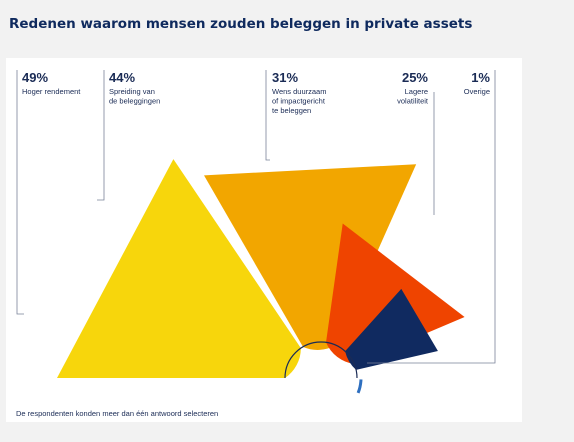 The height and width of the screenshot is (442, 574). Describe the element at coordinates (415, 77) in the screenshot. I see `slice-value-label: 25%` at that location.